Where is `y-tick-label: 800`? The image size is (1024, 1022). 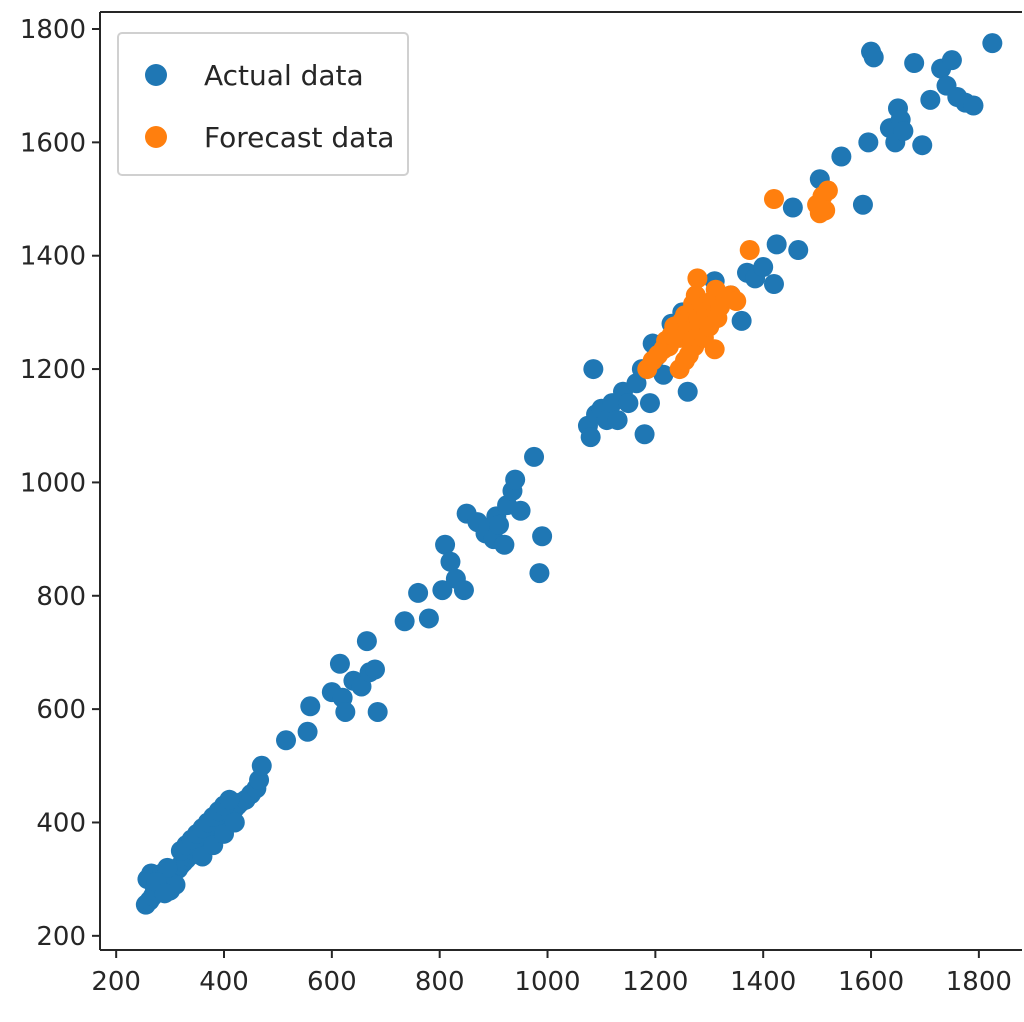 y-tick-label: 800 is located at coordinates (61, 597).